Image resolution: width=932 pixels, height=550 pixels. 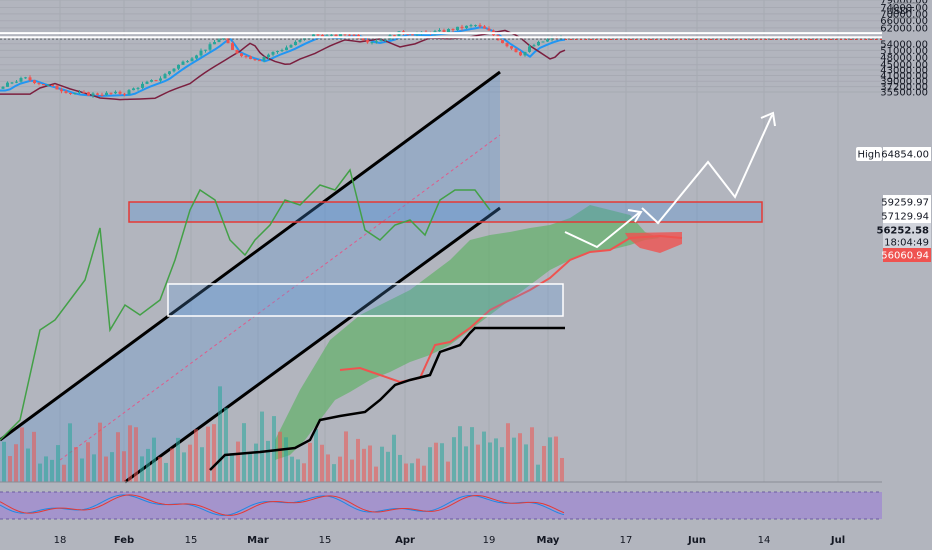 What do you see at coordinates (365, 300) in the screenshot?
I see `support-zone` at bounding box center [365, 300].